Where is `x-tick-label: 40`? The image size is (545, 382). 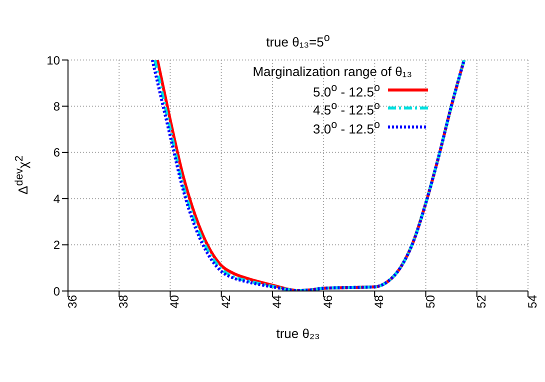 x-tick-label: 40 is located at coordinates (175, 301).